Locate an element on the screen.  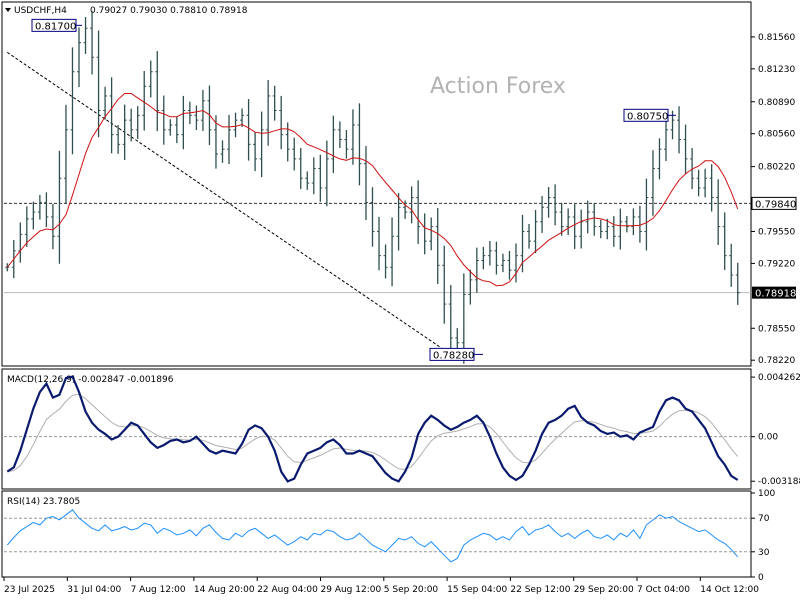
high-annotation: 0.81700 is located at coordinates (54, 25).